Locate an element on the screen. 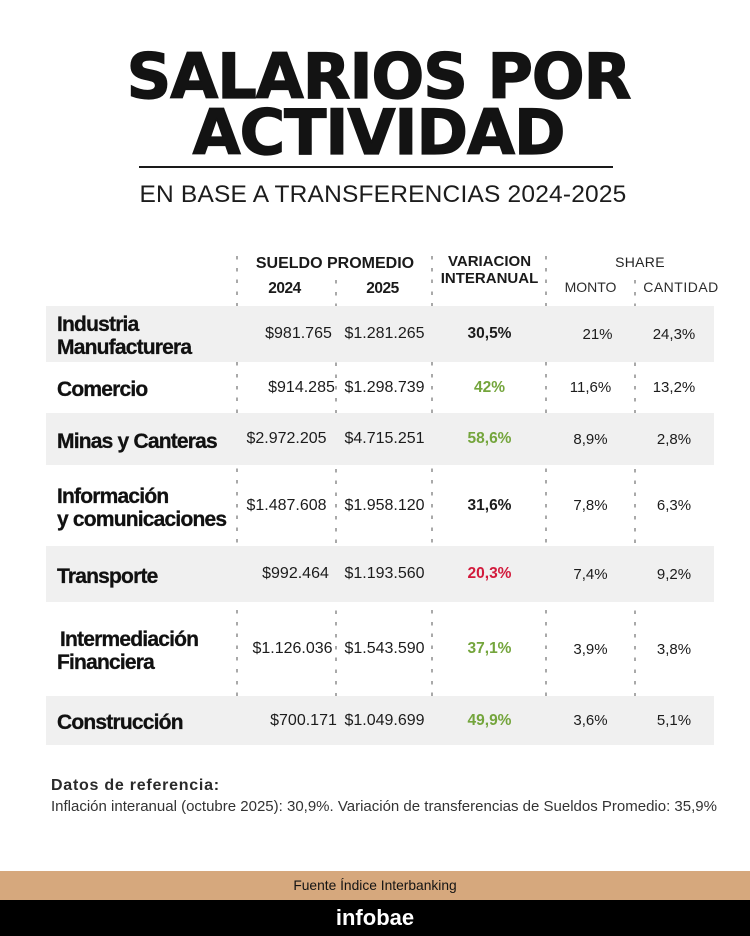 The width and height of the screenshot is (750, 936). share-cantidad-value: 2,8% is located at coordinates (674, 439).